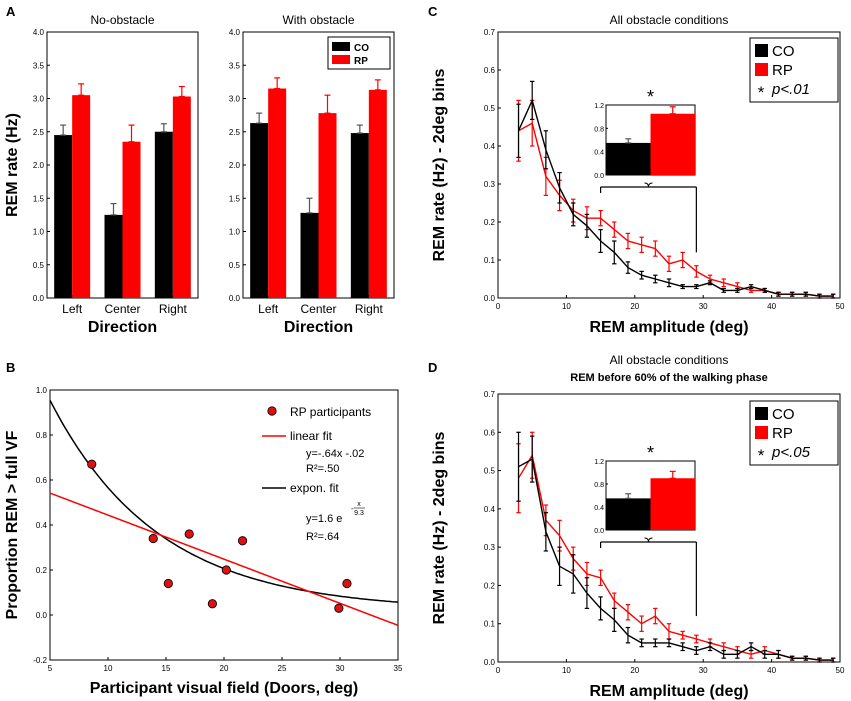 The height and width of the screenshot is (701, 851). Describe the element at coordinates (398, 668) in the screenshot. I see `x-tick-label: 35` at that location.